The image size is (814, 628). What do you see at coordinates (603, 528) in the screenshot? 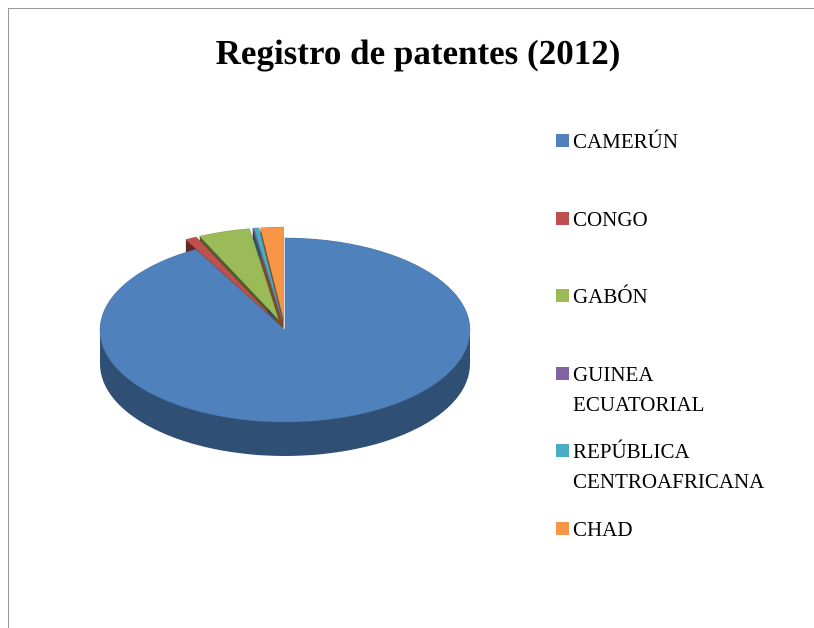
I see `legend-label: CHAD` at bounding box center [603, 528].